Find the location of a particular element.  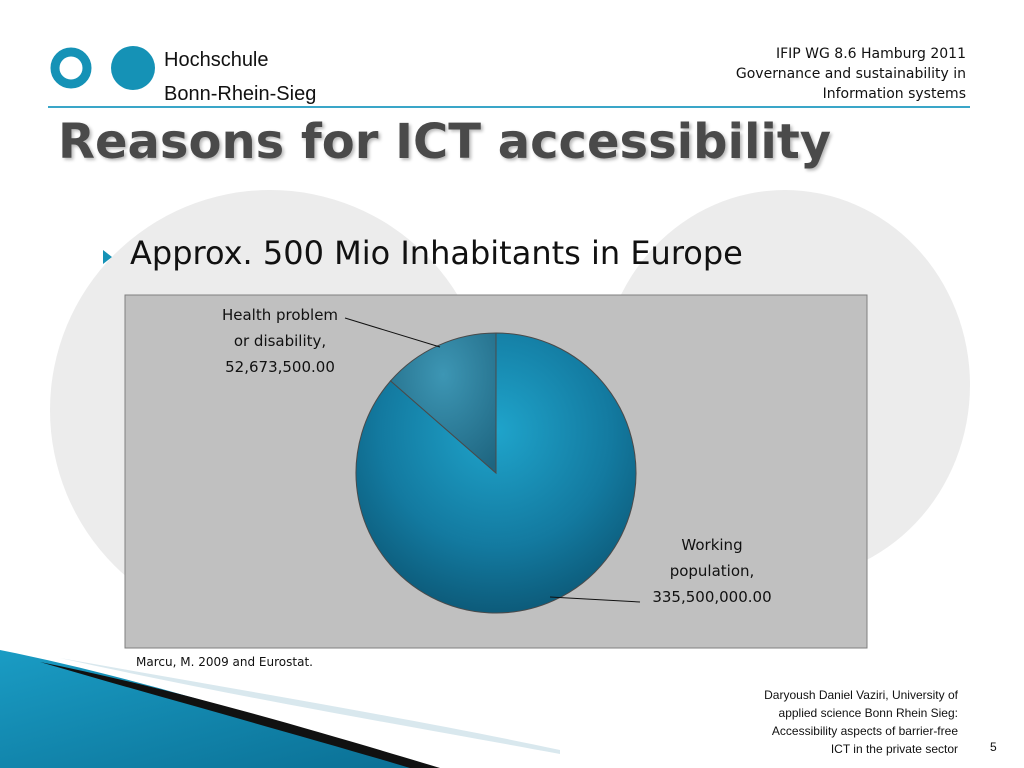

data-label-working-population: Working is located at coordinates (711, 545).